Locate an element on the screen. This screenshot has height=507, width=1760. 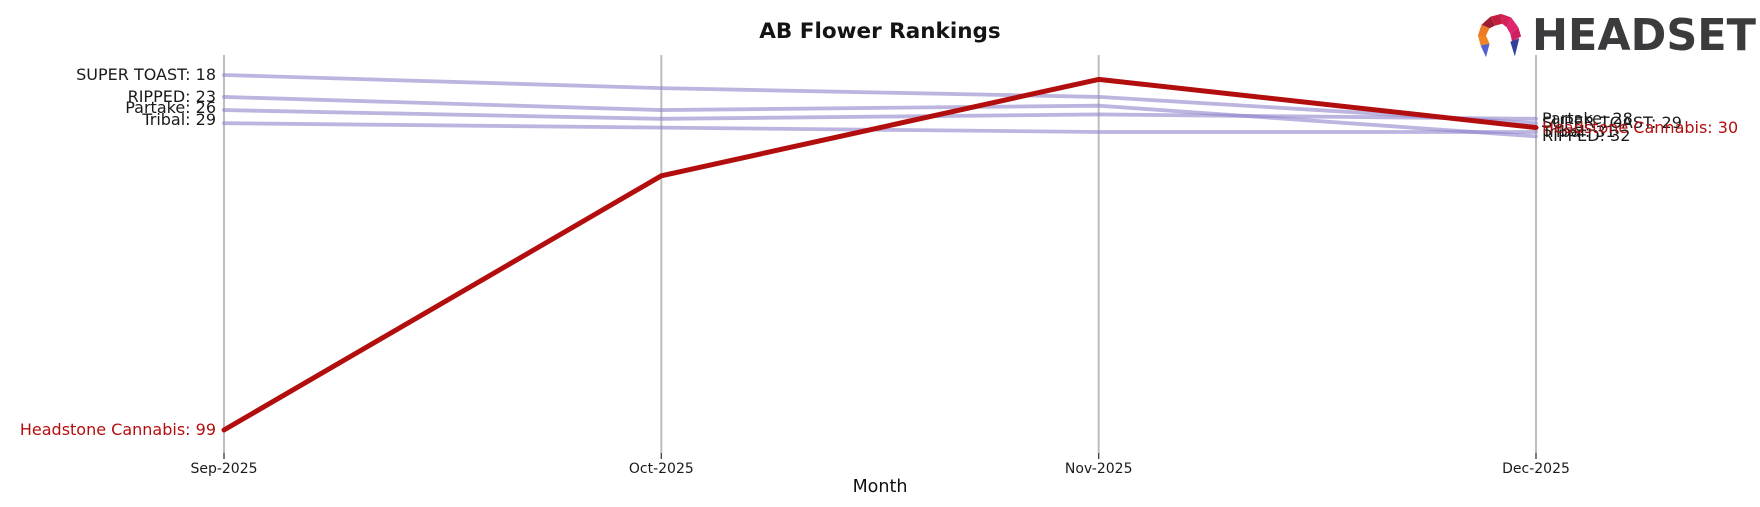
series-end-label-partake: Partake: 28 is located at coordinates (1587, 118).